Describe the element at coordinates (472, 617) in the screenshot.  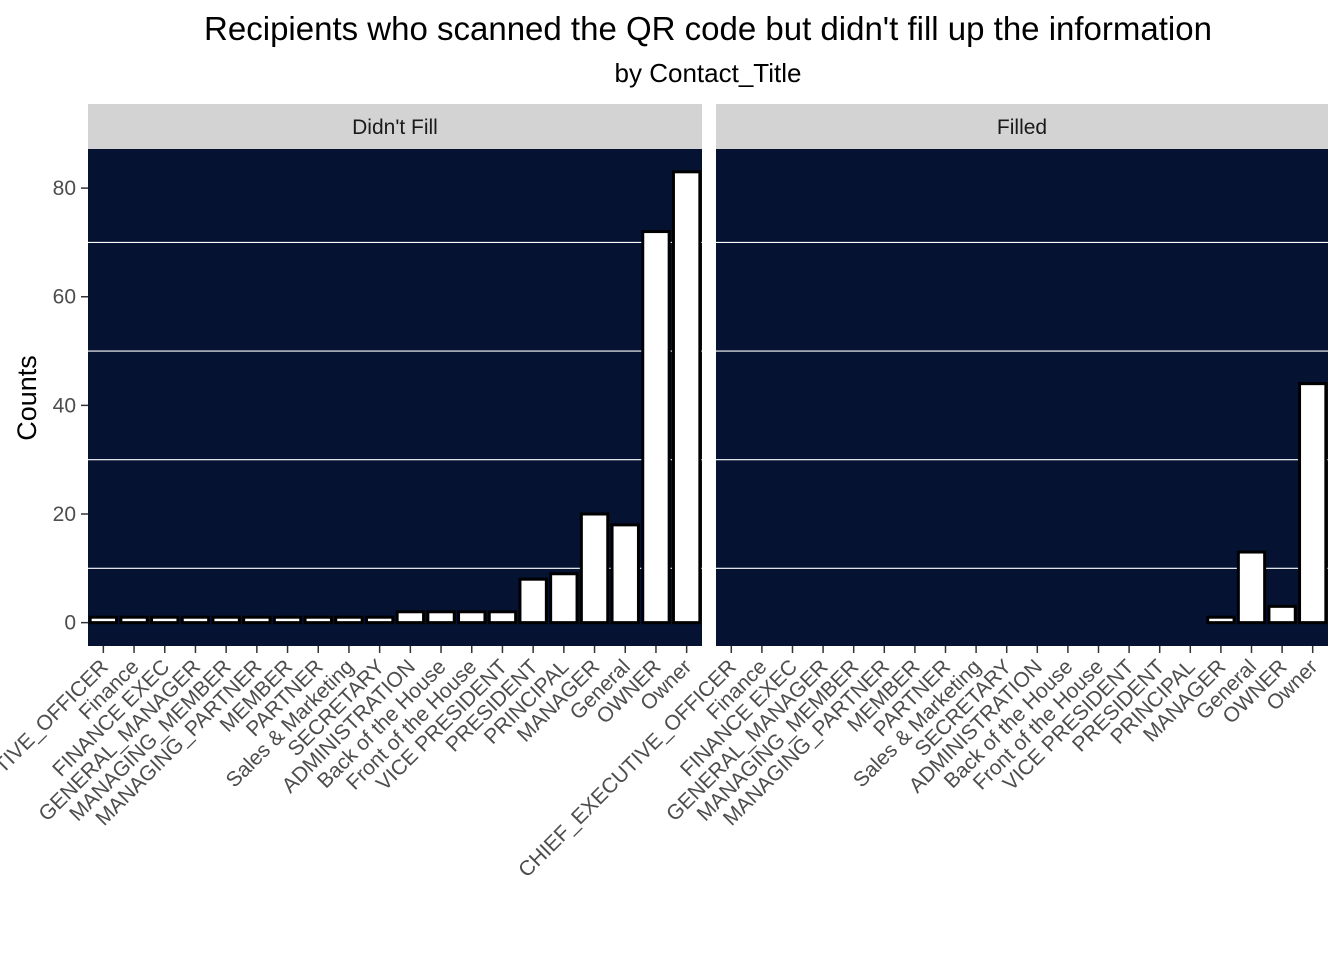
I see `bar-front-of-the-house` at that location.